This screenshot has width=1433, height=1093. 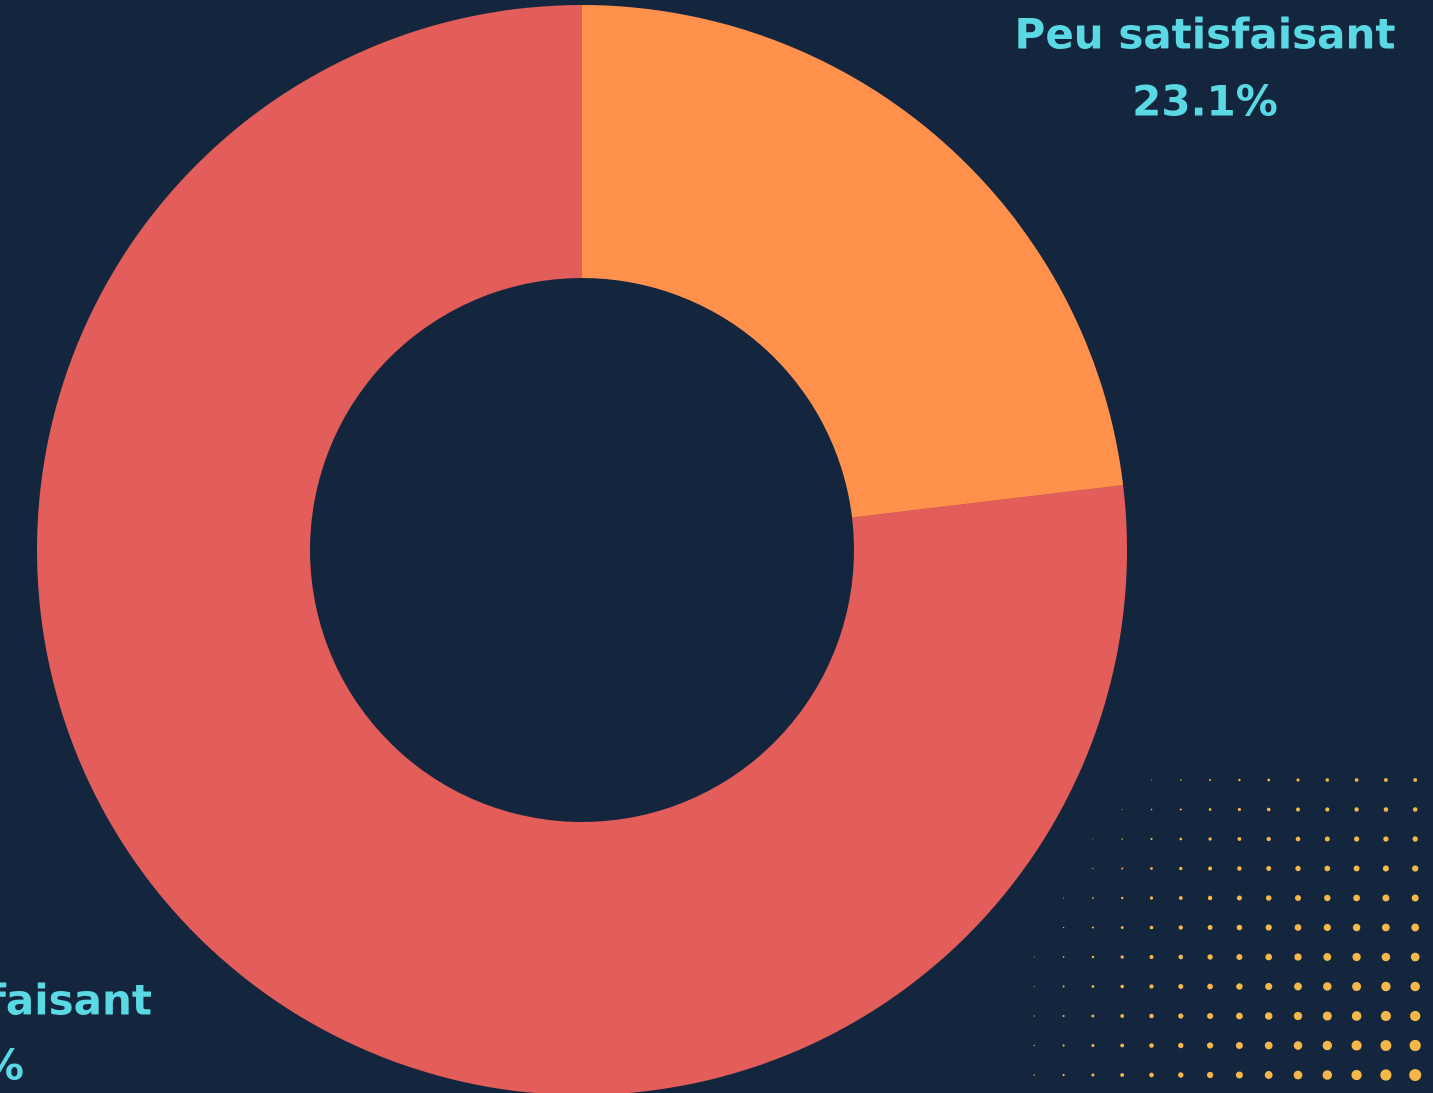 What do you see at coordinates (12, 1065) in the screenshot?
I see `value-label: %` at bounding box center [12, 1065].